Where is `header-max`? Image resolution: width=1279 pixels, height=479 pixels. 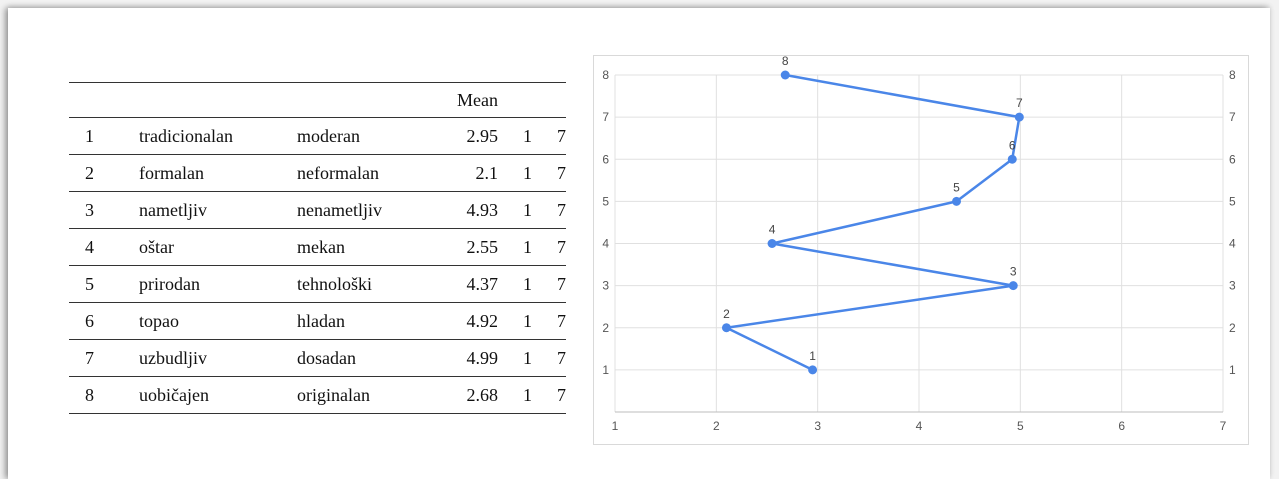 header-max is located at coordinates (549, 100).